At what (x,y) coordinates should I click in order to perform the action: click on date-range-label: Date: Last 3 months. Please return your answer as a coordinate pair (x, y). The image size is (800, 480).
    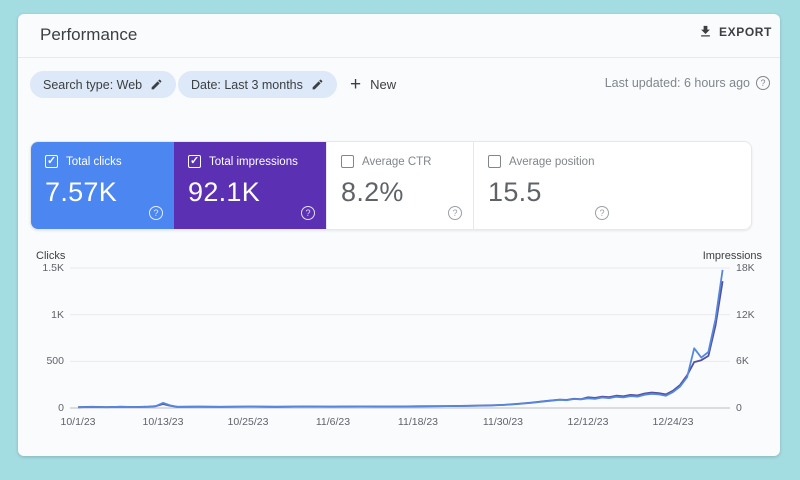
    Looking at the image, I should click on (247, 84).